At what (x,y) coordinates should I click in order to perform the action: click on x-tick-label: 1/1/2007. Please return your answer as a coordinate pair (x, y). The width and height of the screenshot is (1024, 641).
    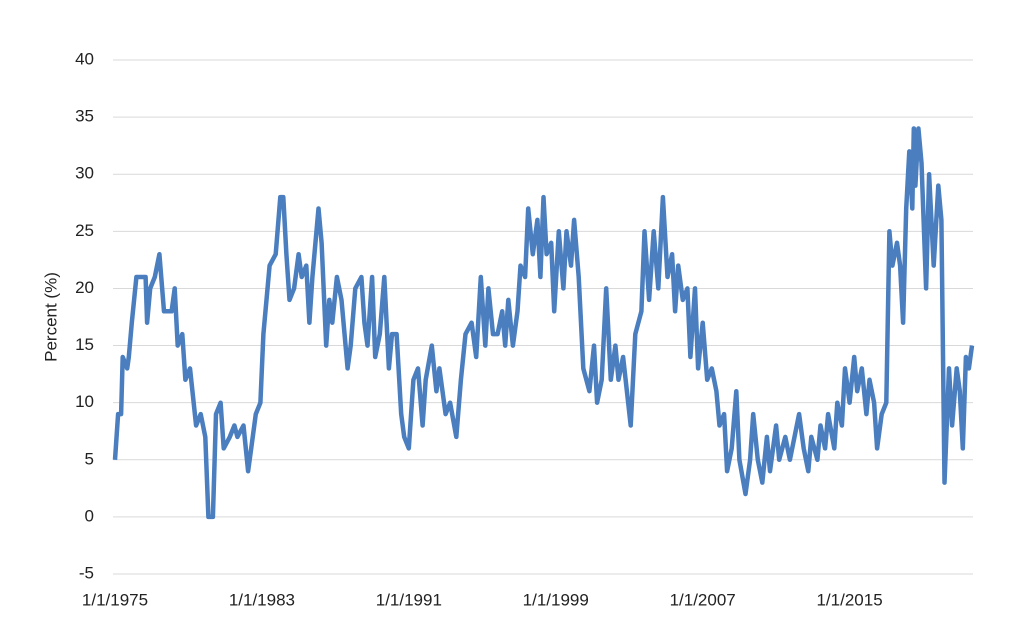
    Looking at the image, I should click on (703, 599).